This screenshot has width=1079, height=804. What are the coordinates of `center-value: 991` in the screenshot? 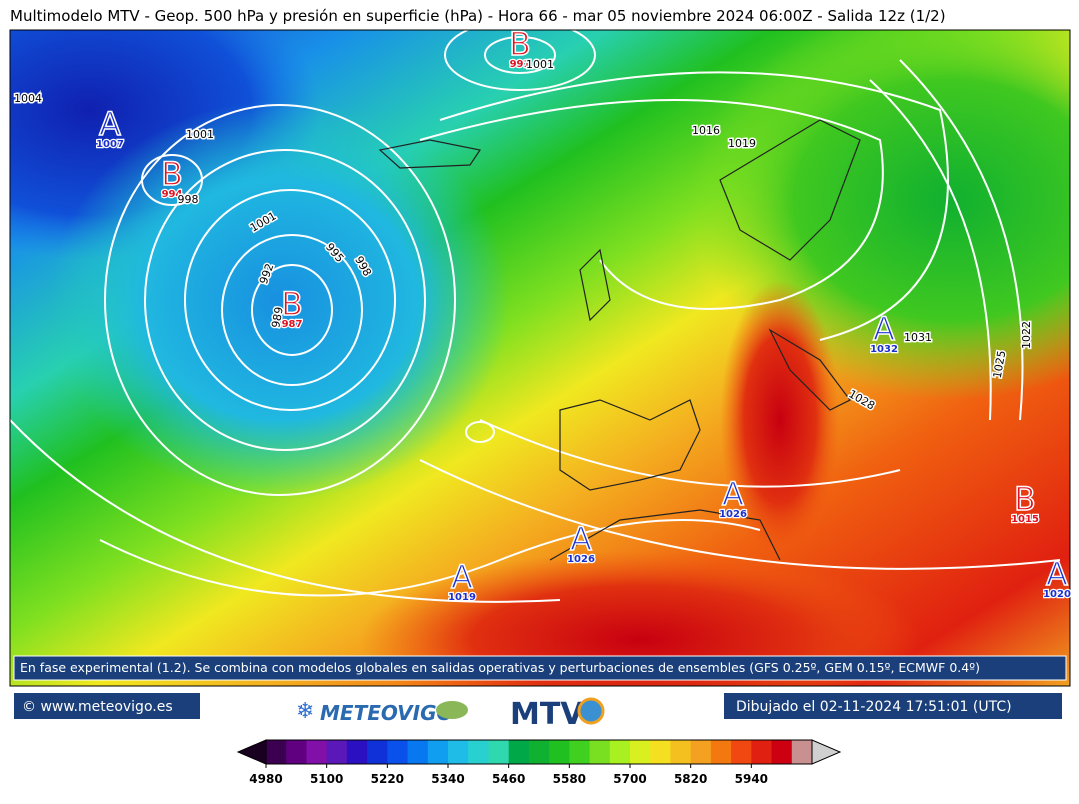 It's located at (520, 64).